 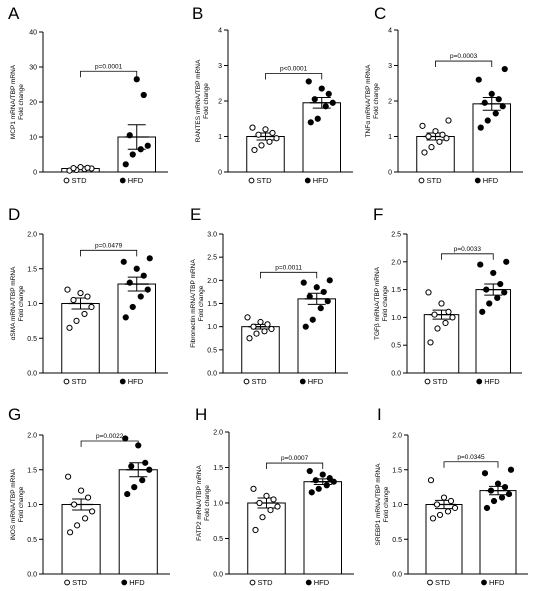 What do you see at coordinates (33, 33) in the screenshot?
I see `y-tick-label: 40` at bounding box center [33, 33].